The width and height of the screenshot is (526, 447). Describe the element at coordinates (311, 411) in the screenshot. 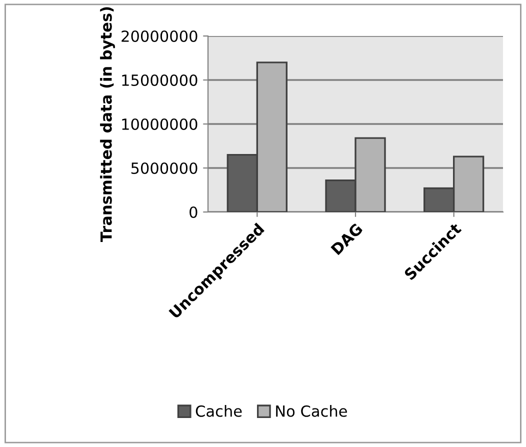

I see `legend-label: No Cache` at that location.